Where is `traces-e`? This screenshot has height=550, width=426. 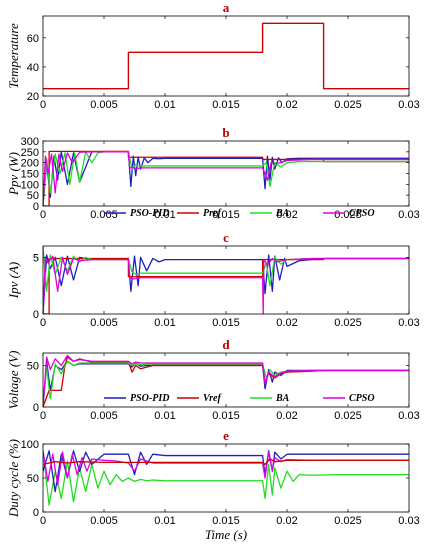
traces-e is located at coordinates (226, 478).